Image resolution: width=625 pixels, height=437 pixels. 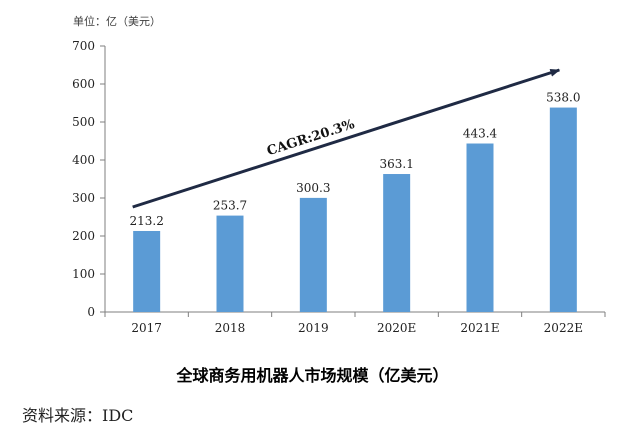 I want to click on unit-label: 单位：亿（美元）, so click(x=117, y=21).